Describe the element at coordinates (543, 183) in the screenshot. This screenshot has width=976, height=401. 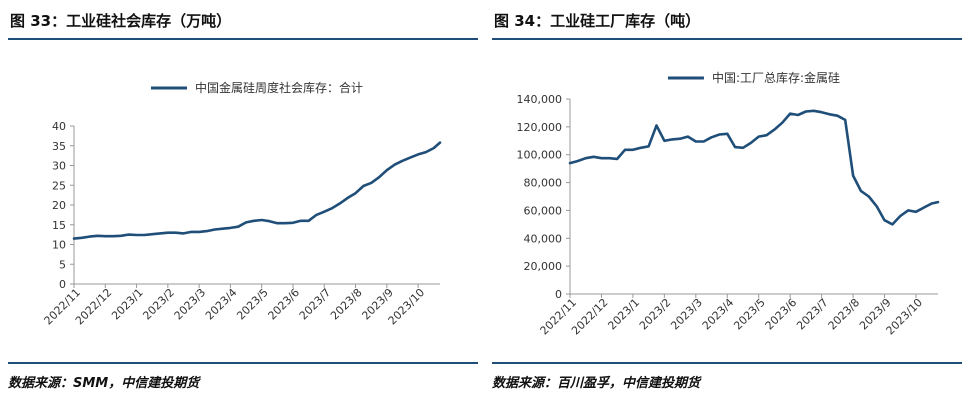
I see `y-tick-label: 80,000` at that location.